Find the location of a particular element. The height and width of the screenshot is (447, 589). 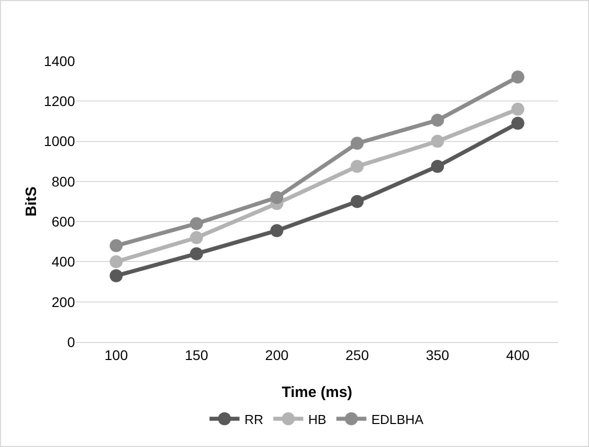

x-tick-label: 350 is located at coordinates (438, 354).